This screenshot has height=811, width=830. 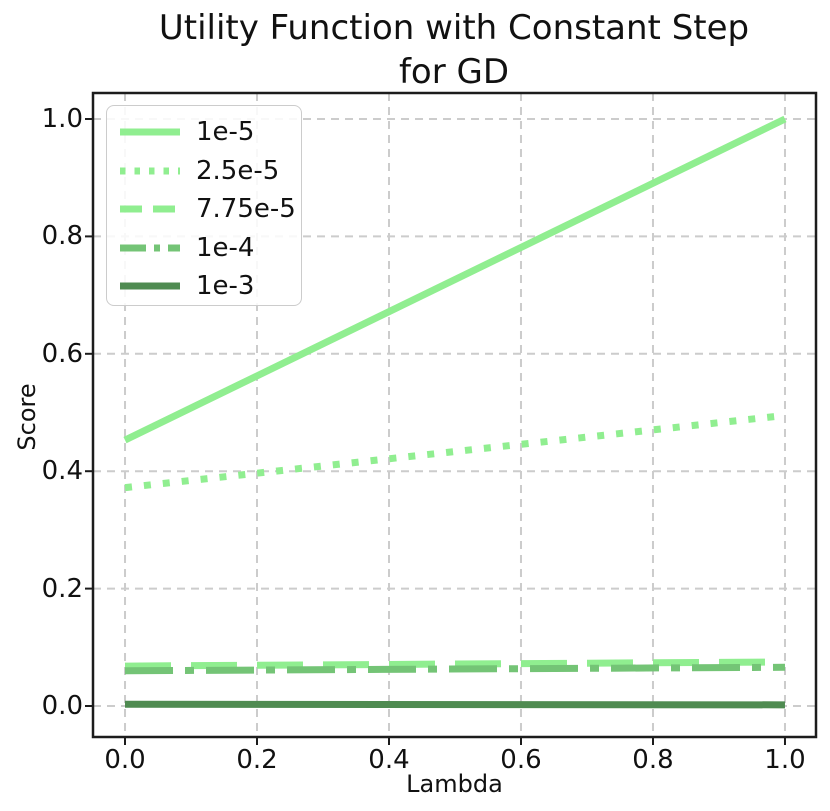 I want to click on legend-label: 2.5e-5, so click(x=238, y=170).